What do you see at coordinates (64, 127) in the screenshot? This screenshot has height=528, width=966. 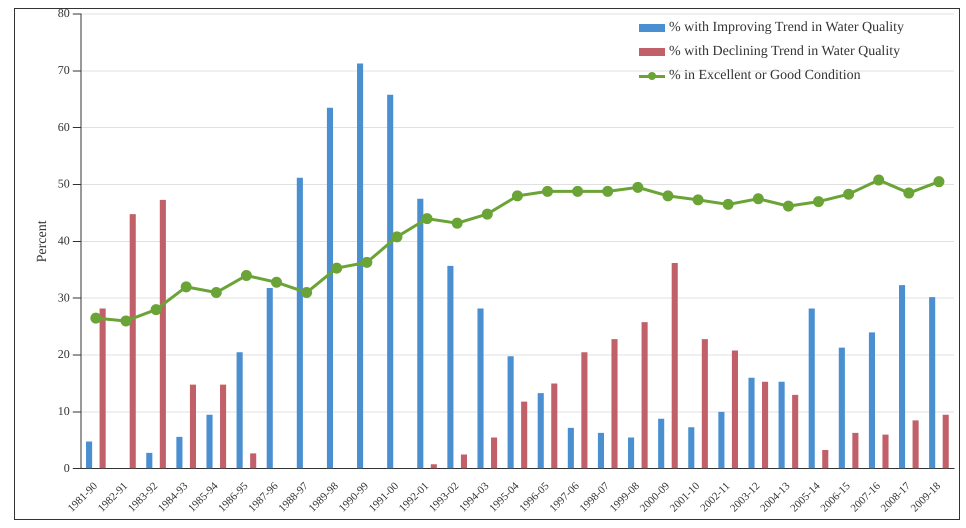 I see `y-tick-label: 60` at bounding box center [64, 127].